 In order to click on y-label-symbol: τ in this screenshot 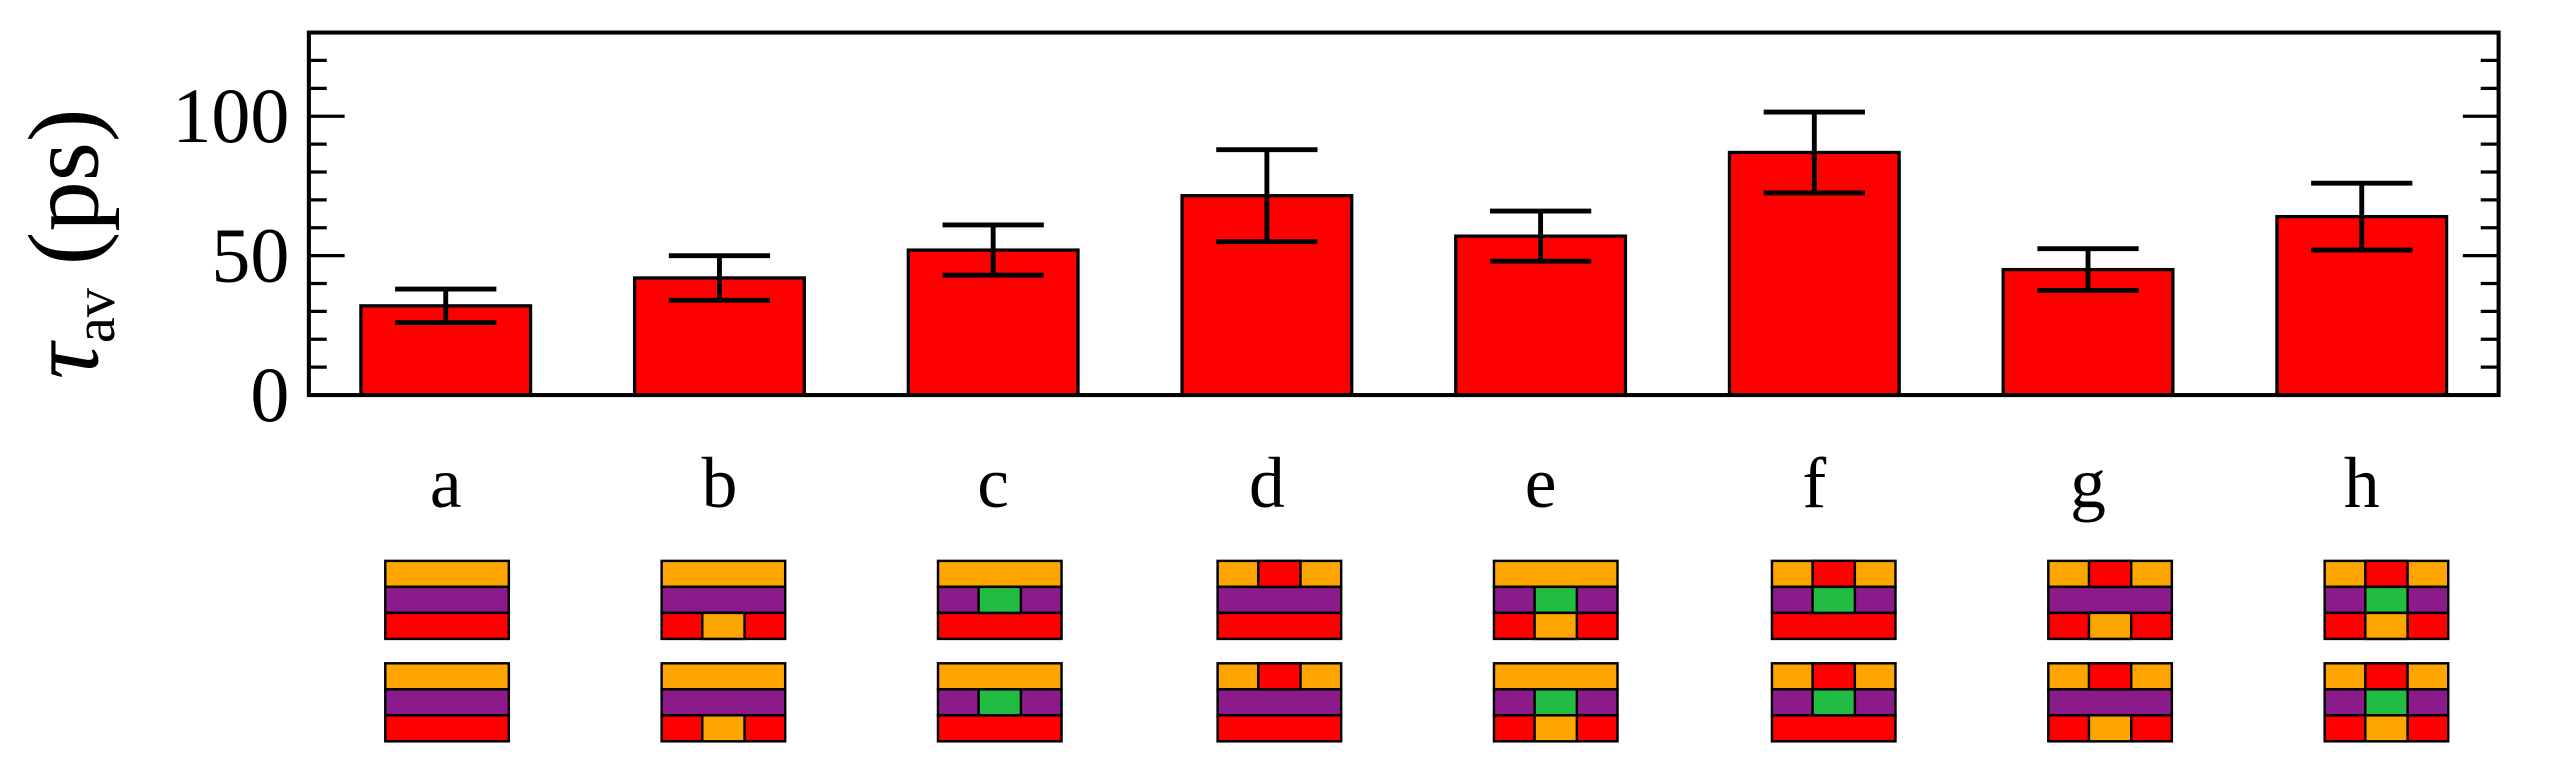, I will do `click(64, 359)`.